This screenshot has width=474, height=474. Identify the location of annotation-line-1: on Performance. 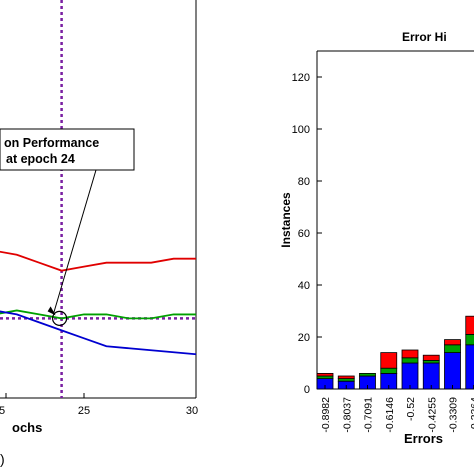
(51, 143).